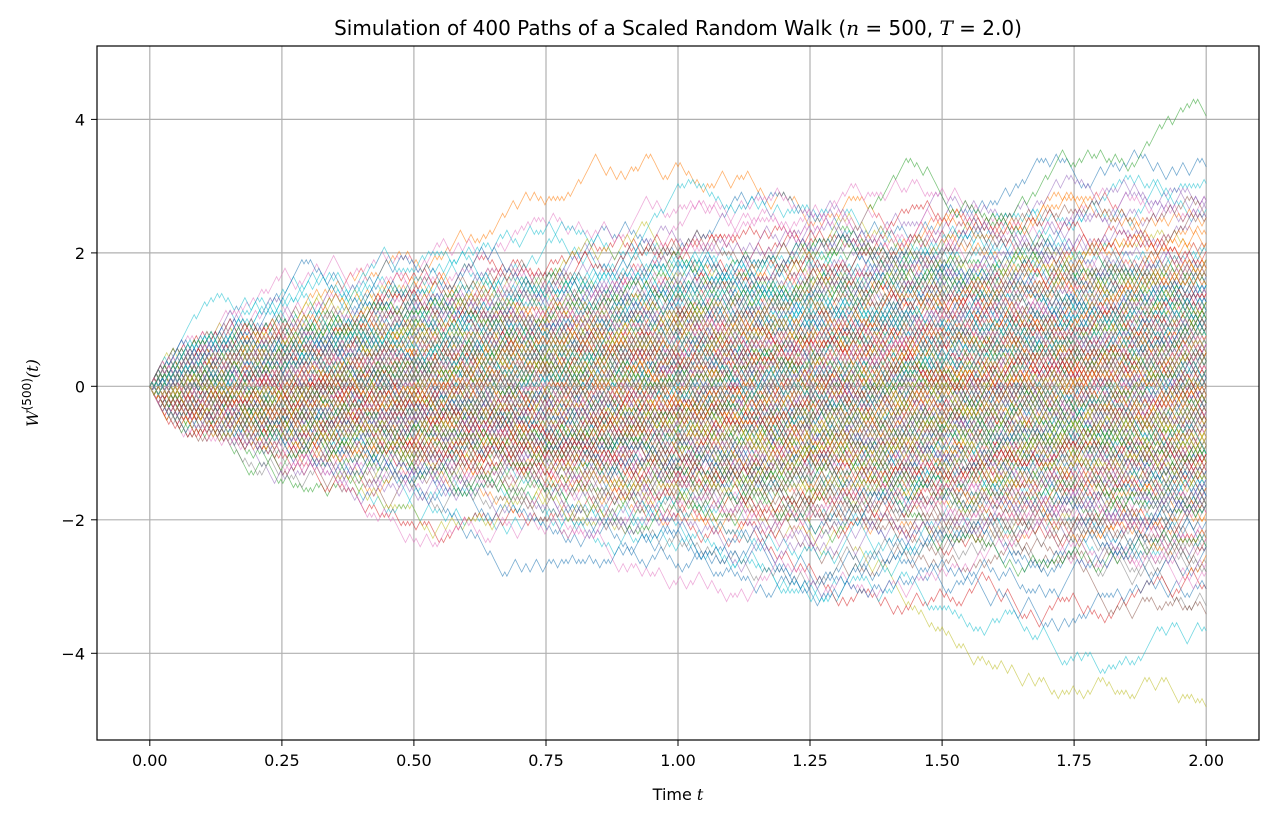  Describe the element at coordinates (1206, 760) in the screenshot. I see `x-tick-label: 2.00` at that location.